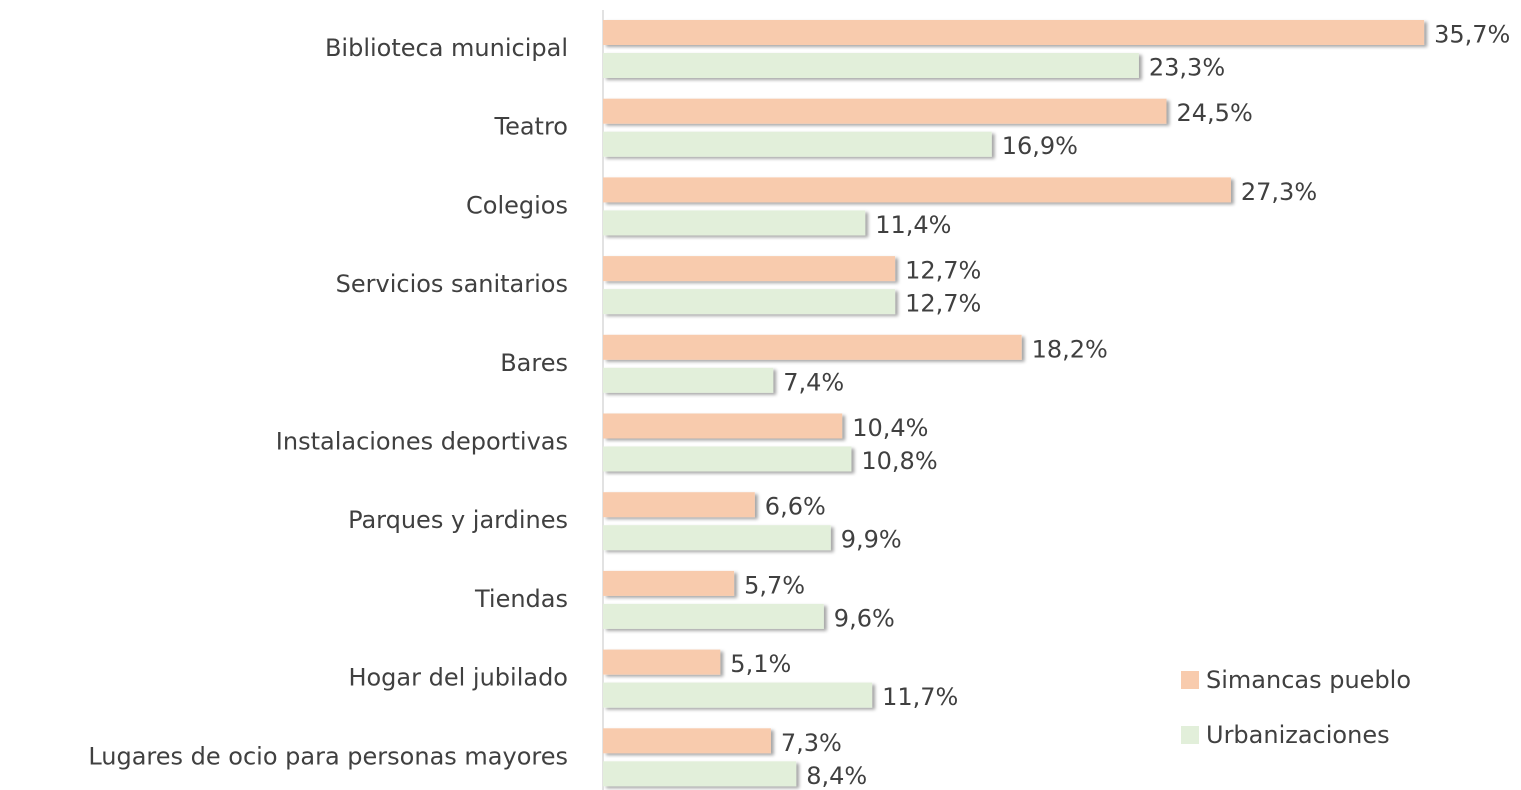 This screenshot has width=1521, height=790. What do you see at coordinates (811, 743) in the screenshot?
I see `data-label: 7,3%` at bounding box center [811, 743].